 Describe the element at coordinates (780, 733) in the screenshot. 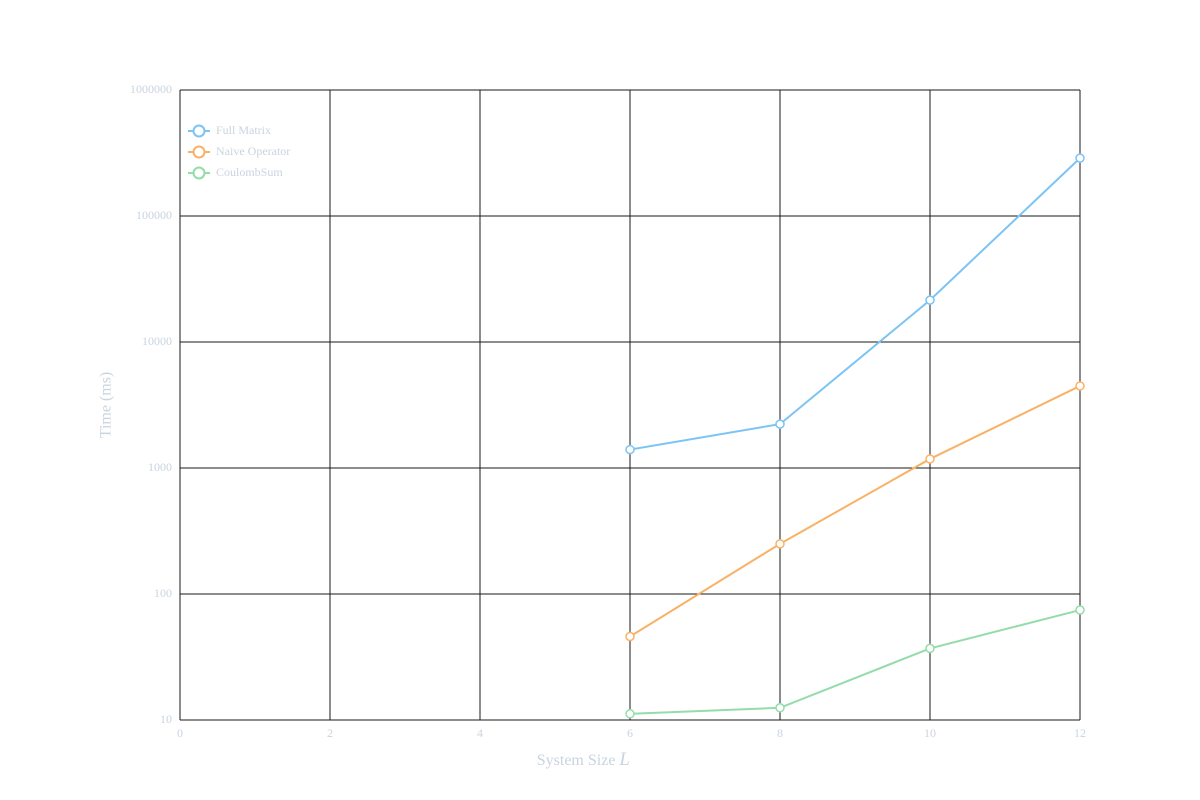

I see `x-tick-label: 8` at that location.